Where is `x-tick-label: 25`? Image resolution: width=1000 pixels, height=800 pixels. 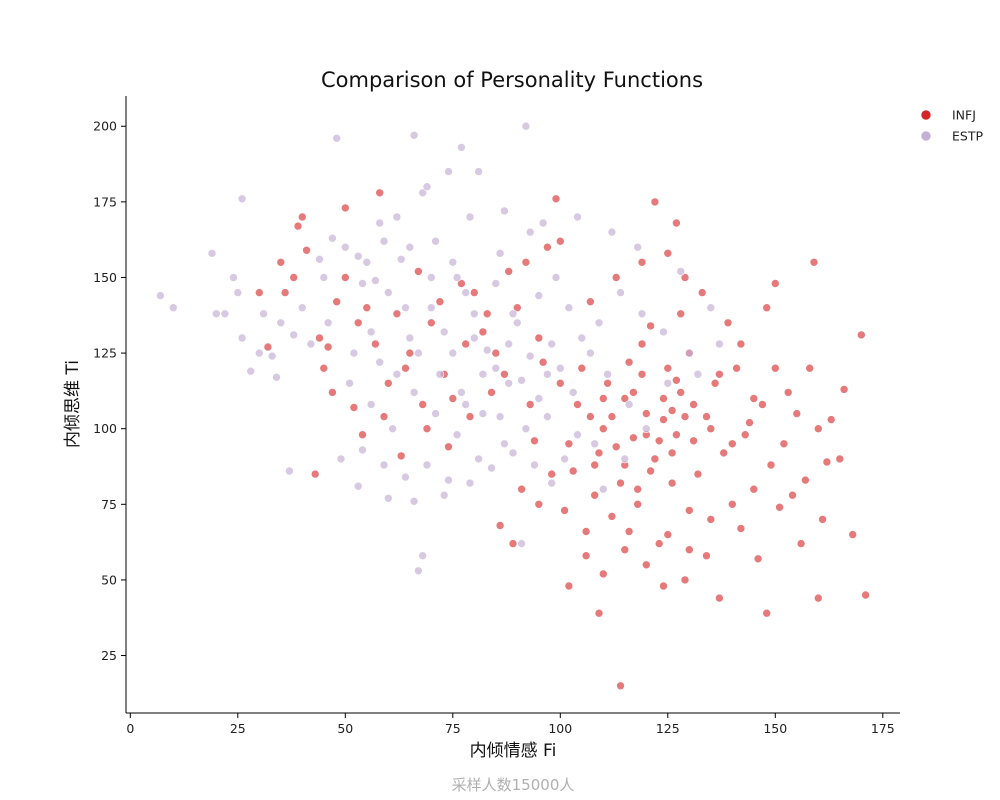 x-tick-label: 25 is located at coordinates (238, 728).